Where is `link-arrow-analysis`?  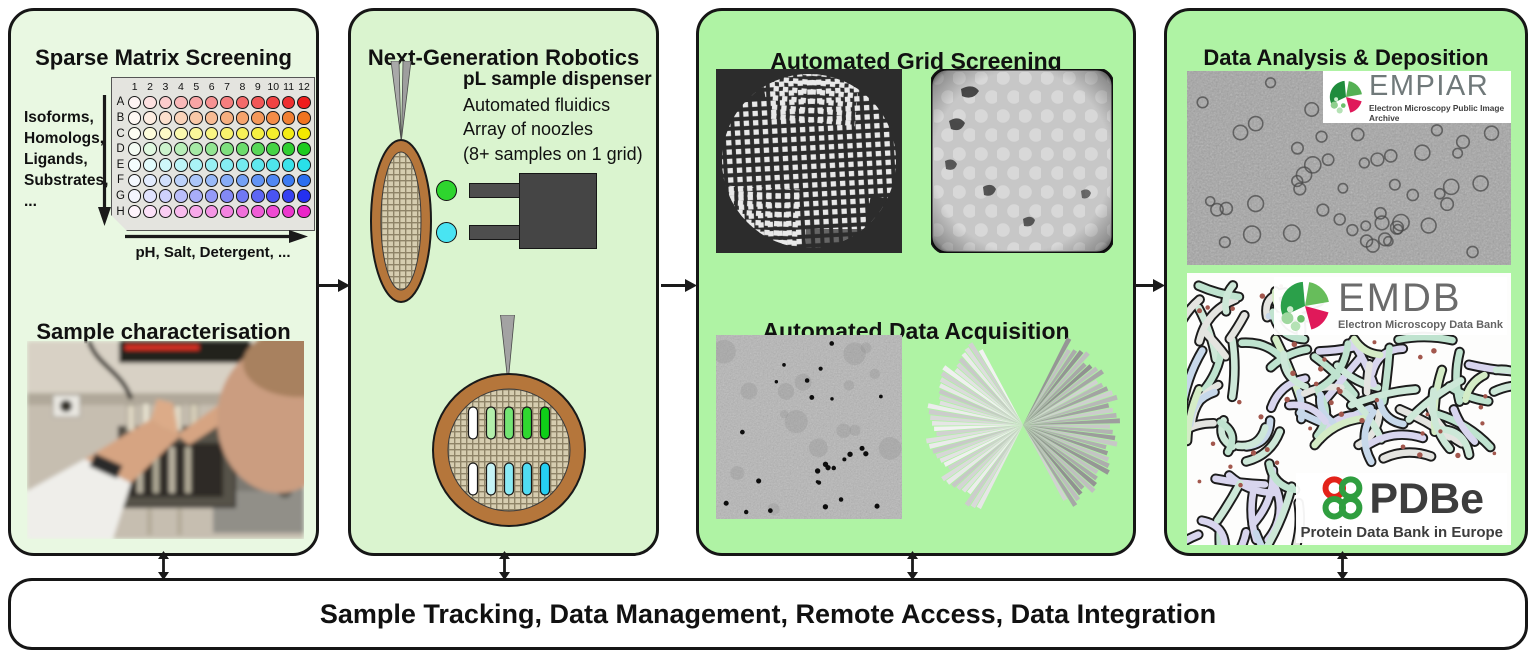
link-arrow-analysis is located at coordinates (1342, 565).